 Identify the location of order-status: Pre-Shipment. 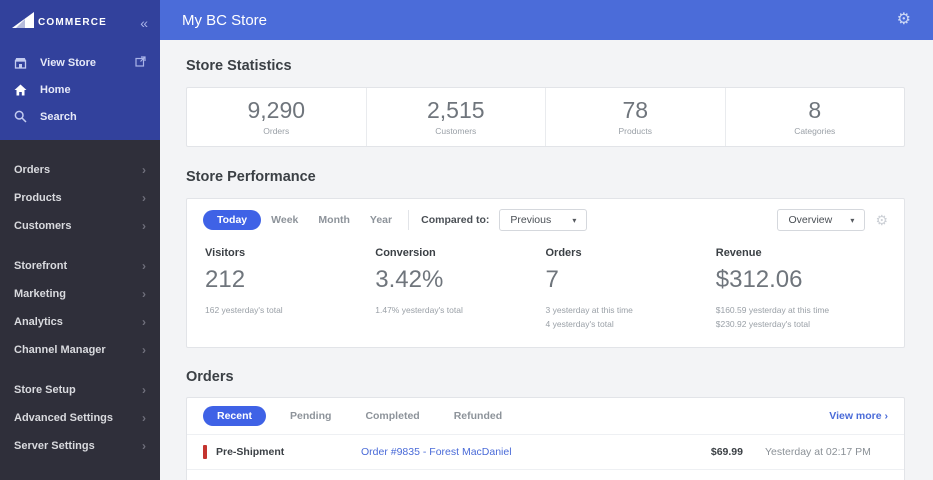
(250, 452).